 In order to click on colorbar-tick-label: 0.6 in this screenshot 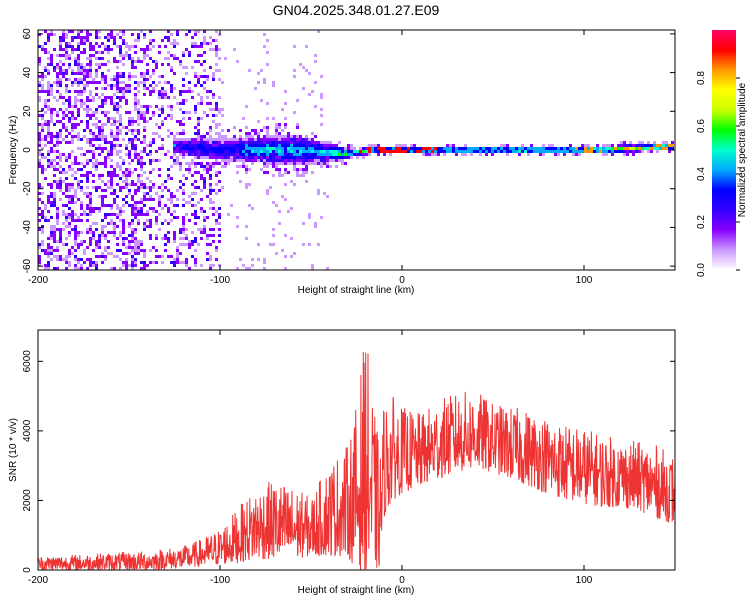, I will do `click(701, 126)`.